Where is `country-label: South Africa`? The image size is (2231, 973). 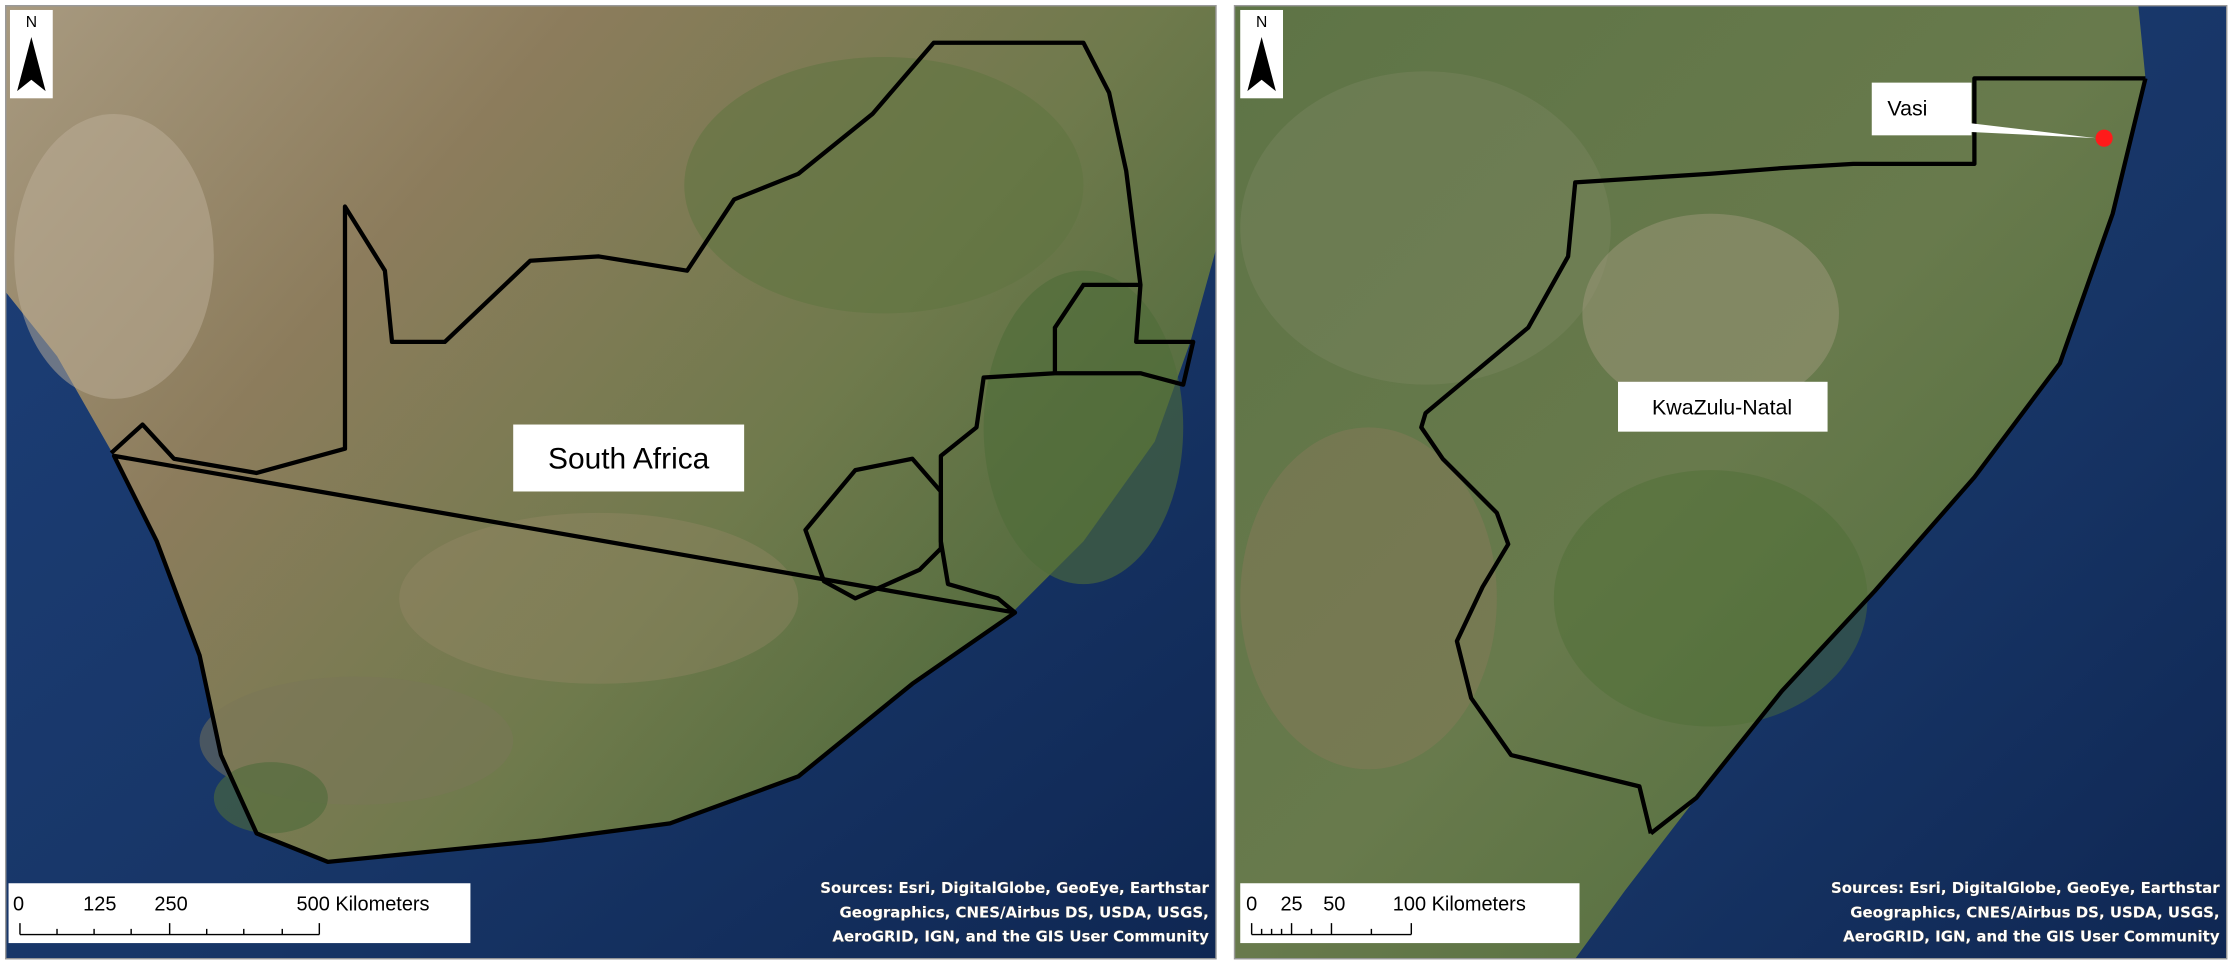
country-label: South Africa is located at coordinates (629, 459).